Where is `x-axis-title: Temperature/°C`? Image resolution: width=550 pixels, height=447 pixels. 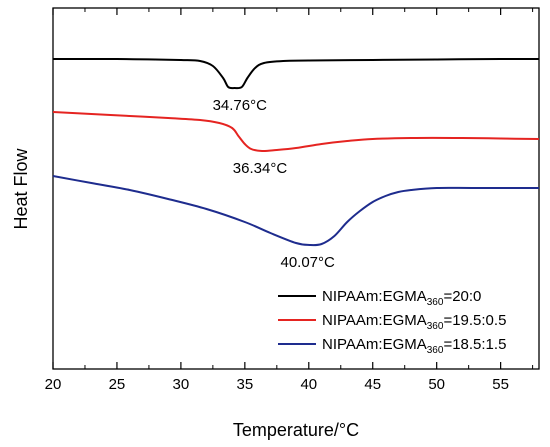
x-axis-title: Temperature/°C is located at coordinates (296, 430).